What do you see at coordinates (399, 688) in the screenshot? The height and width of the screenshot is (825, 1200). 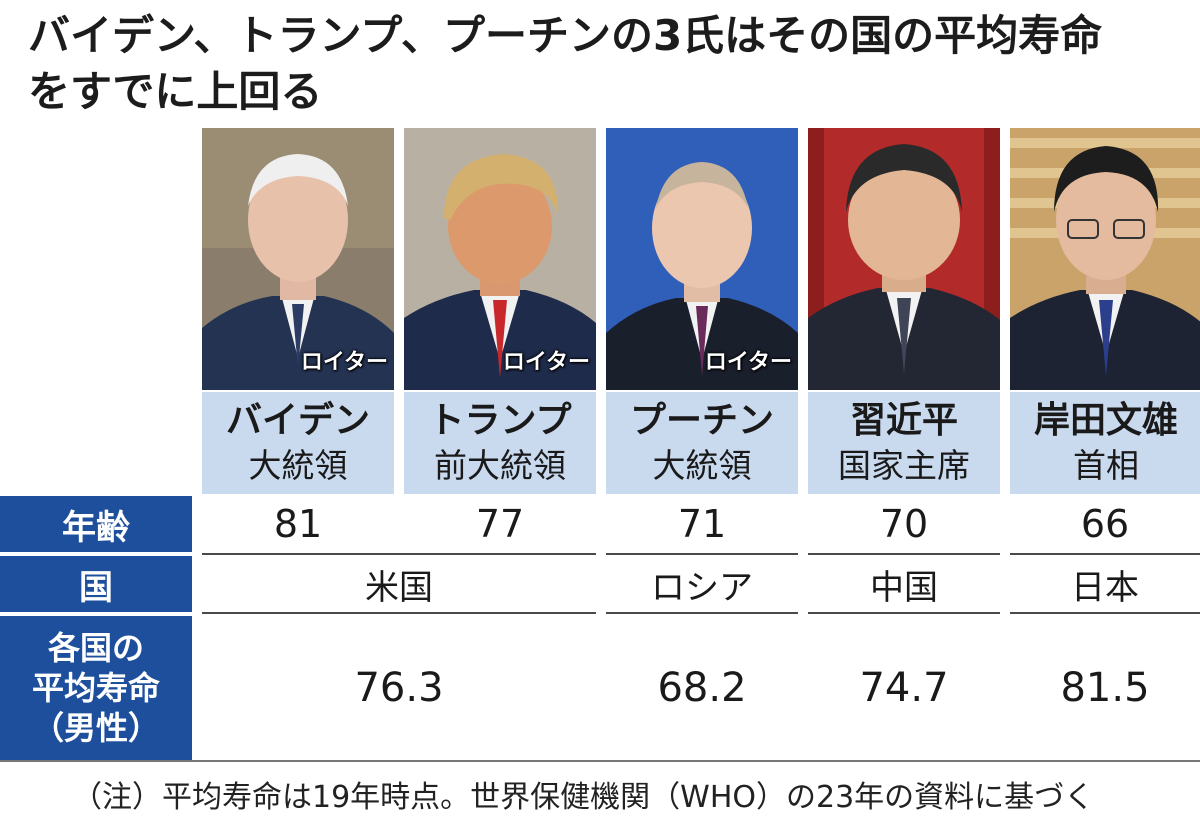 I see `life-expectancy-value: 76.3` at bounding box center [399, 688].